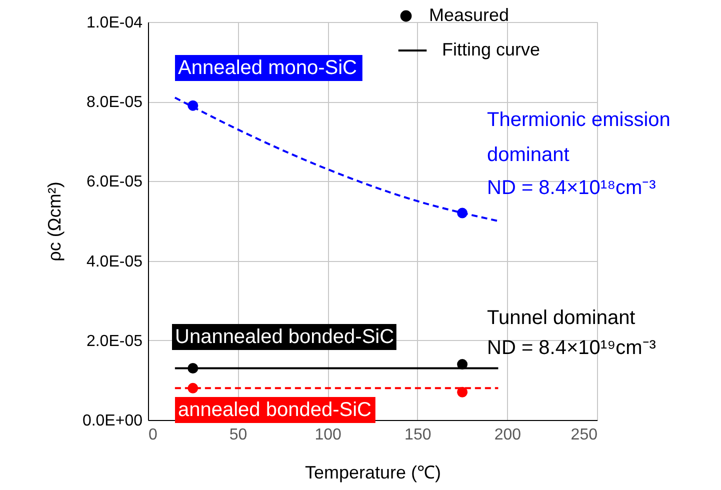 The height and width of the screenshot is (490, 721). Describe the element at coordinates (114, 103) in the screenshot. I see `y-tick-label: 8.0E-05` at that location.